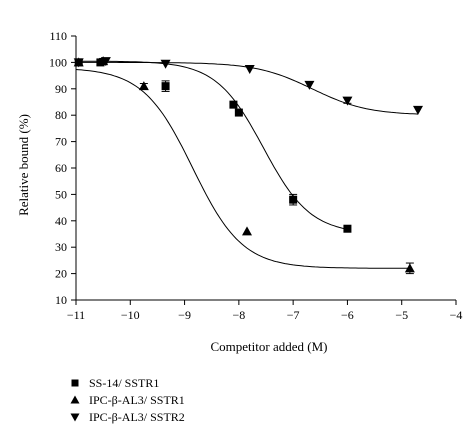 This screenshot has width=472, height=445. I want to click on legend-label: SS-14/ SSTR1, so click(124, 383).